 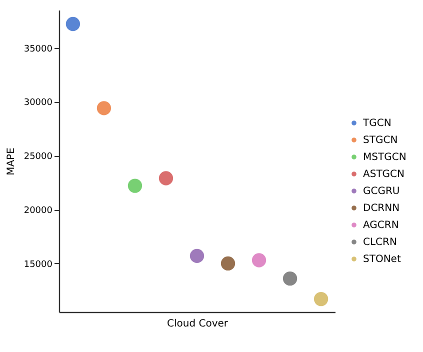 What do you see at coordinates (38, 157) in the screenshot?
I see `y-tick-label: 25000` at bounding box center [38, 157].